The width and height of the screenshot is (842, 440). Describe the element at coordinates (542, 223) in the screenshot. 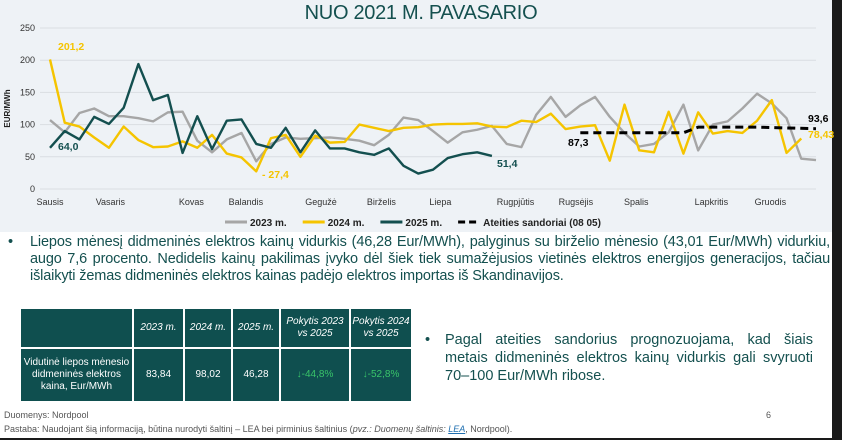

I see `legend-label: Ateities sandoriai (08 05)` at that location.